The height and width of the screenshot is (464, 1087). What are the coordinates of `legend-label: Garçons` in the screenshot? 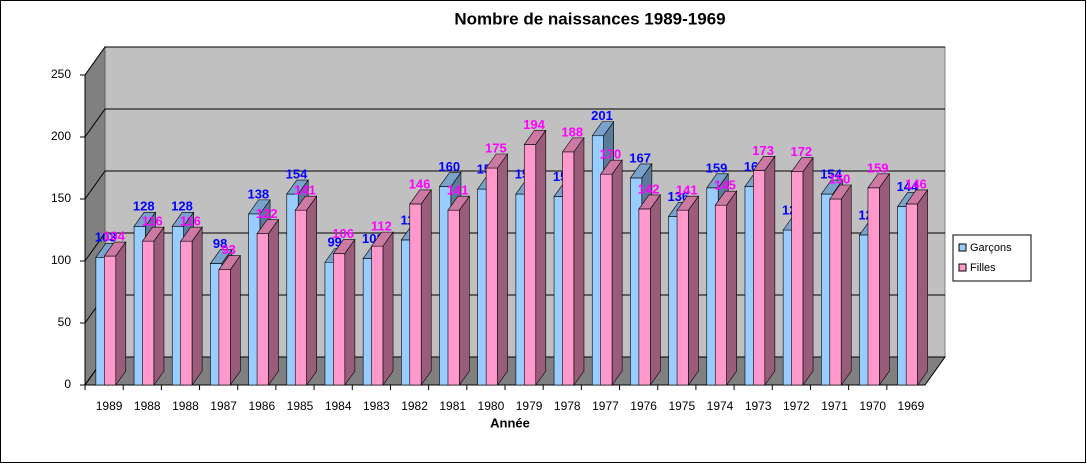 It's located at (991, 248).